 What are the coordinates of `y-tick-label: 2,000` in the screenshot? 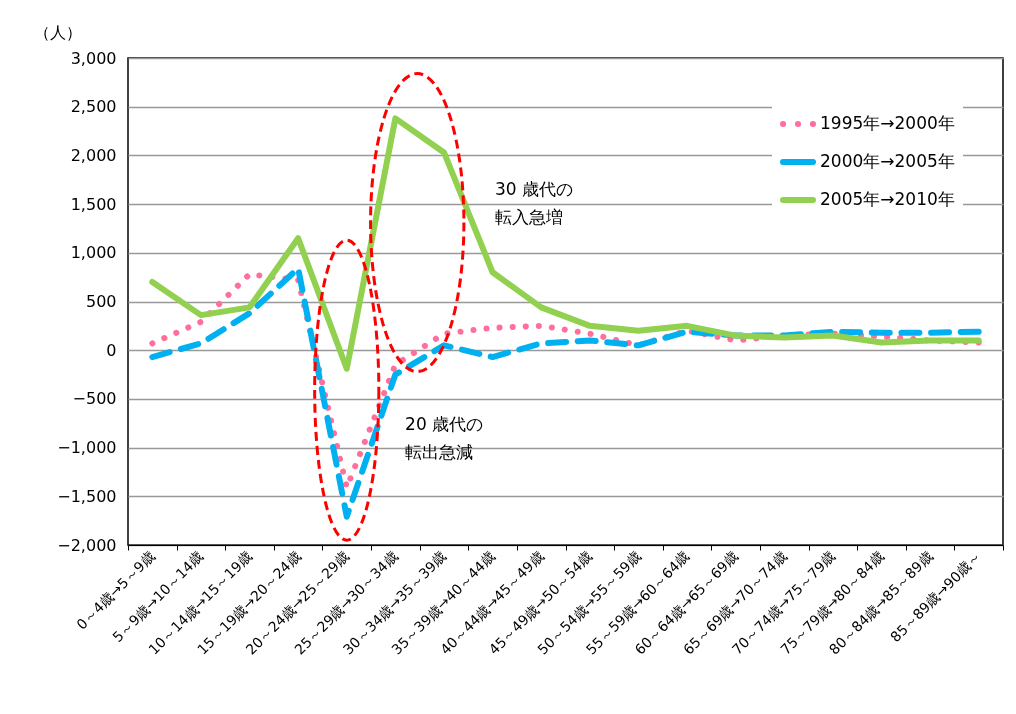 It's located at (93, 155).